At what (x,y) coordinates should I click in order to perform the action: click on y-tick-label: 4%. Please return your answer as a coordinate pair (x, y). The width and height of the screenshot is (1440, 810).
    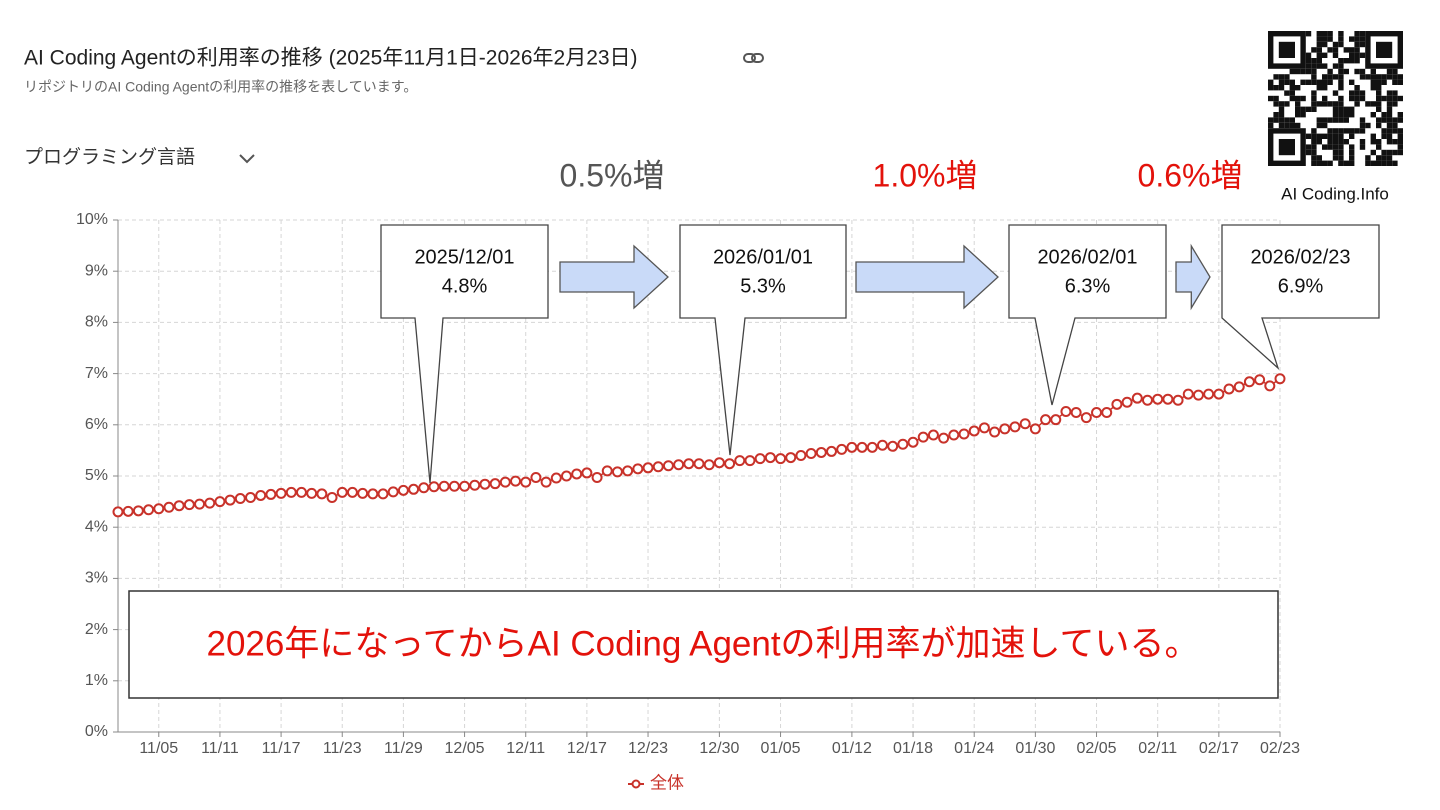
    Looking at the image, I should click on (96, 526).